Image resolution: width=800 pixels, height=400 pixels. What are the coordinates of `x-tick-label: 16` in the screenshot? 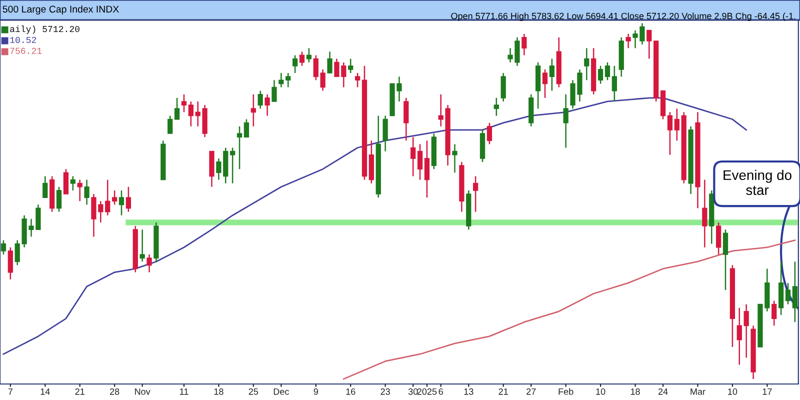 It's located at (351, 391).